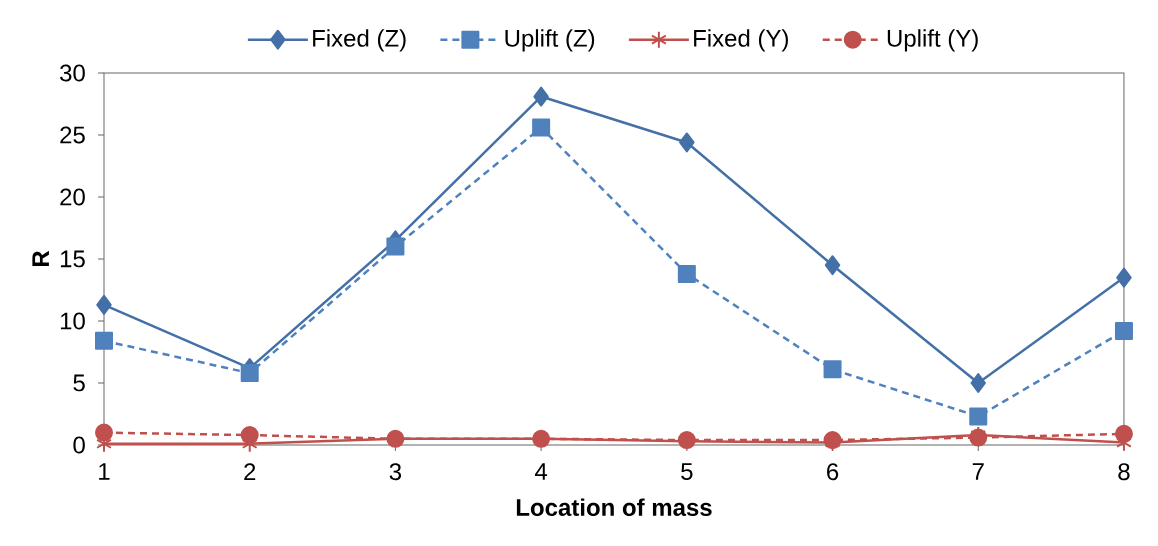 The image size is (1158, 546). What do you see at coordinates (978, 471) in the screenshot?
I see `x-tick-label: 7` at bounding box center [978, 471].